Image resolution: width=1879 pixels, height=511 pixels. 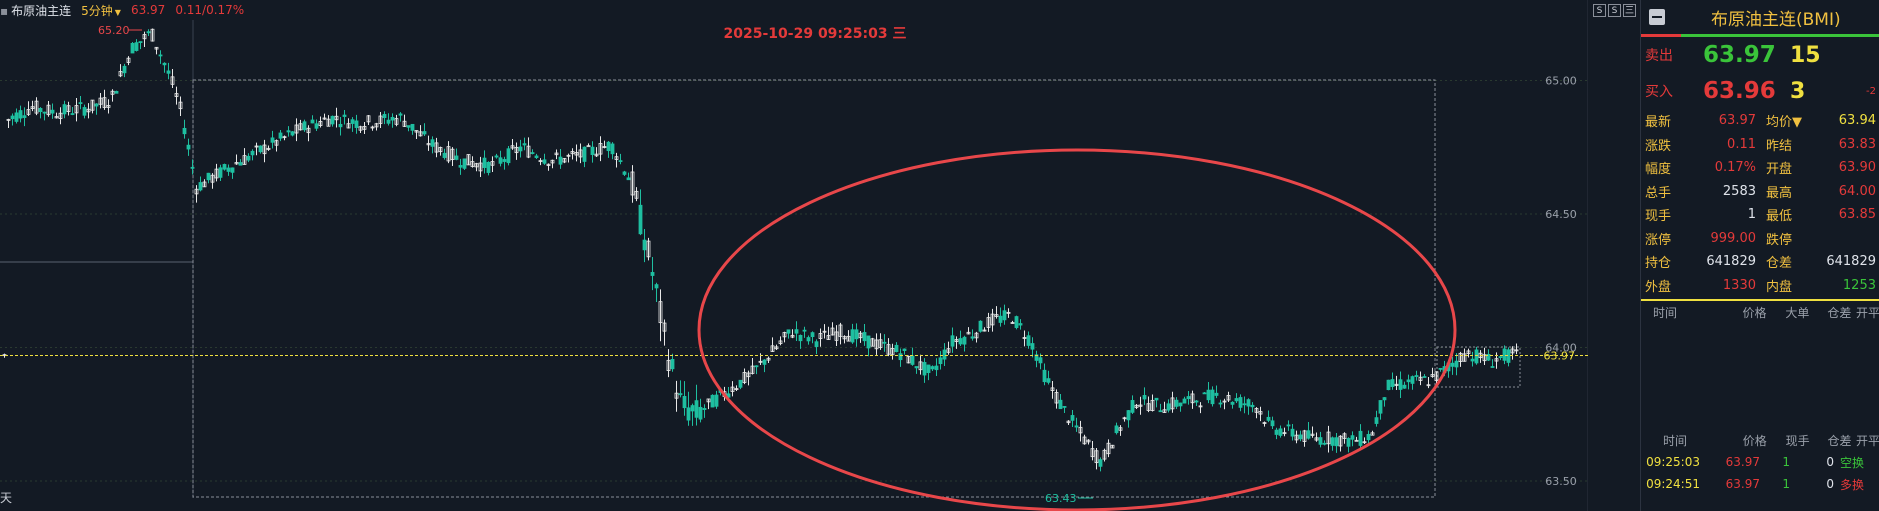 What do you see at coordinates (1658, 240) in the screenshot?
I see `stat-label: 涨停` at bounding box center [1658, 240].